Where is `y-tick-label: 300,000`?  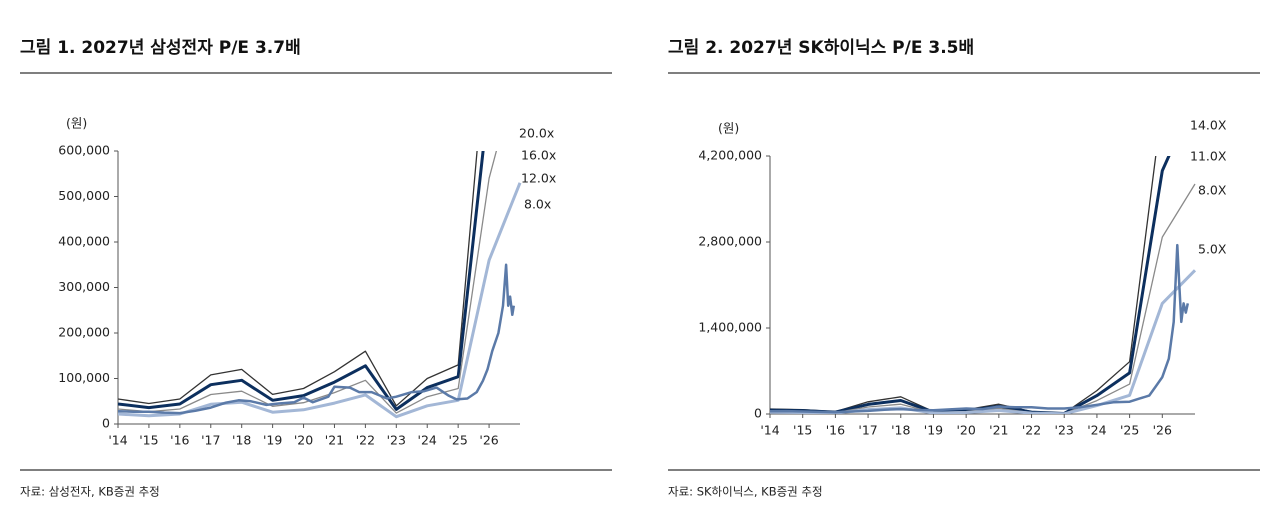 y-tick-label: 300,000 is located at coordinates (84, 286).